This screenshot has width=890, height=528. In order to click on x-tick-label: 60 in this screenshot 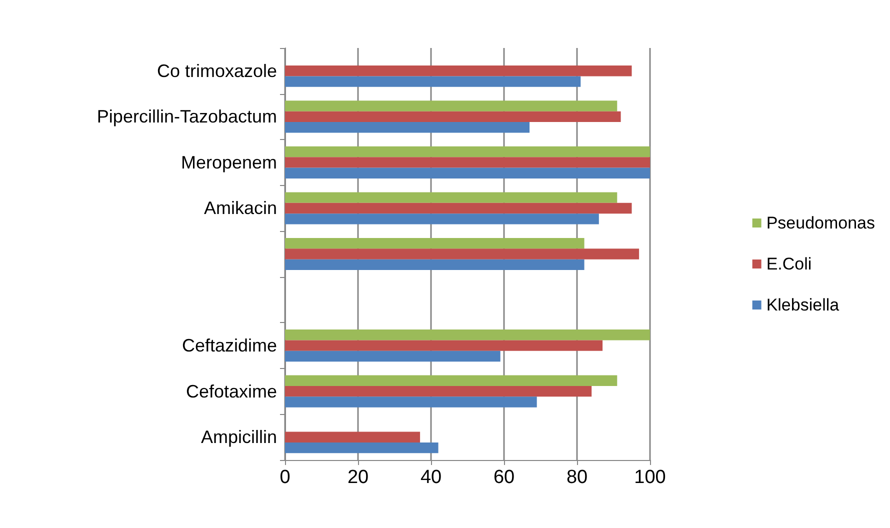, I will do `click(504, 477)`.